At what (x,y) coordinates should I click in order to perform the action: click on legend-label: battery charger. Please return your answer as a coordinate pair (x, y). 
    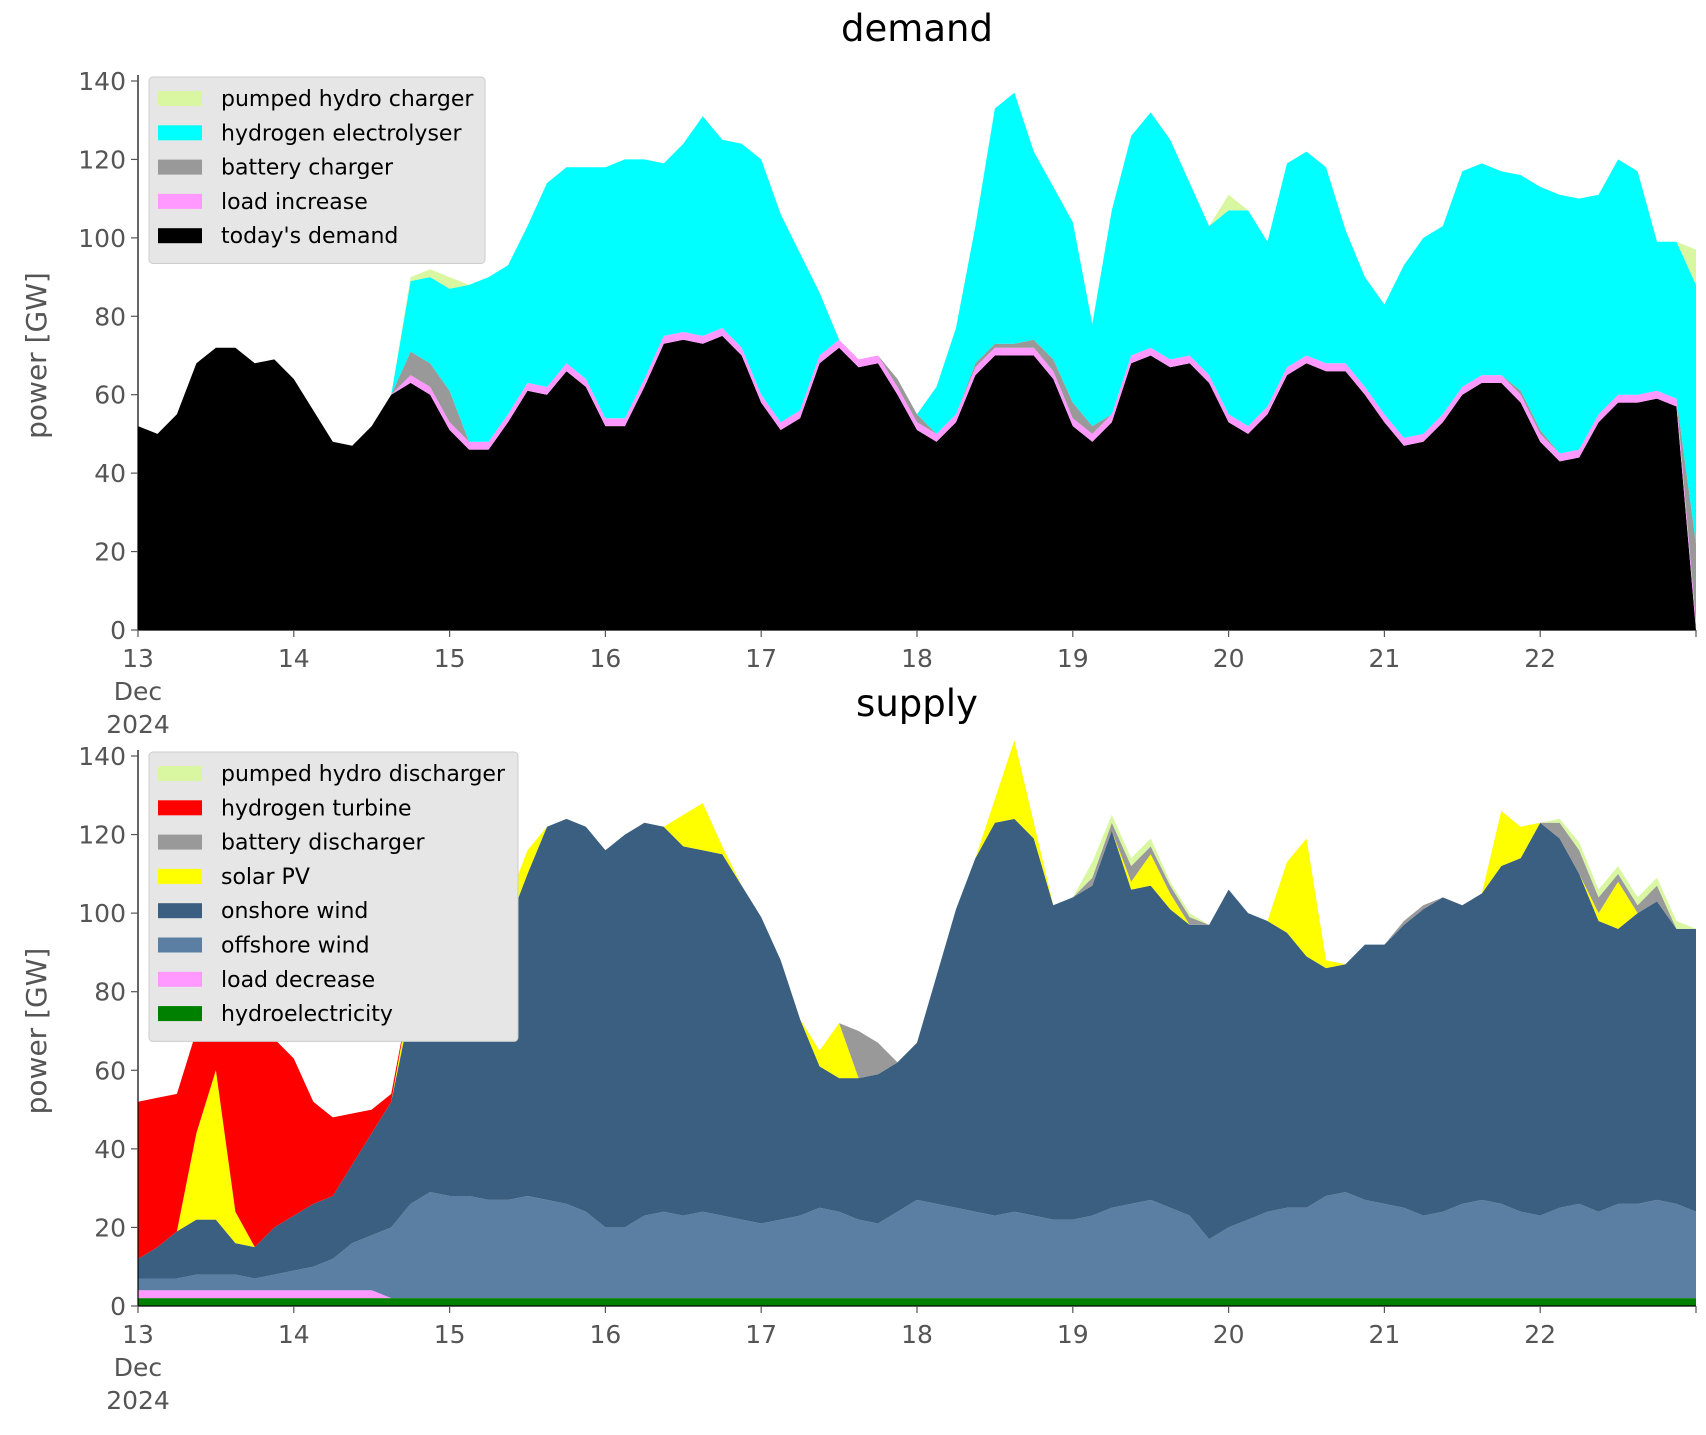
    Looking at the image, I should click on (307, 168).